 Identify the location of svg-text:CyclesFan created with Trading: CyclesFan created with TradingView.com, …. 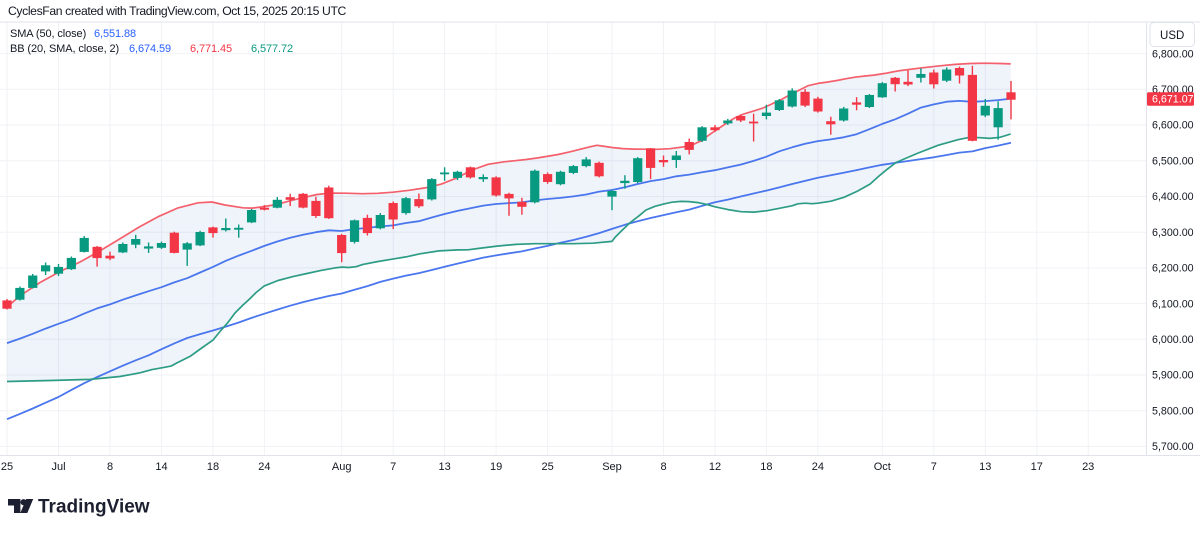
(177, 11).